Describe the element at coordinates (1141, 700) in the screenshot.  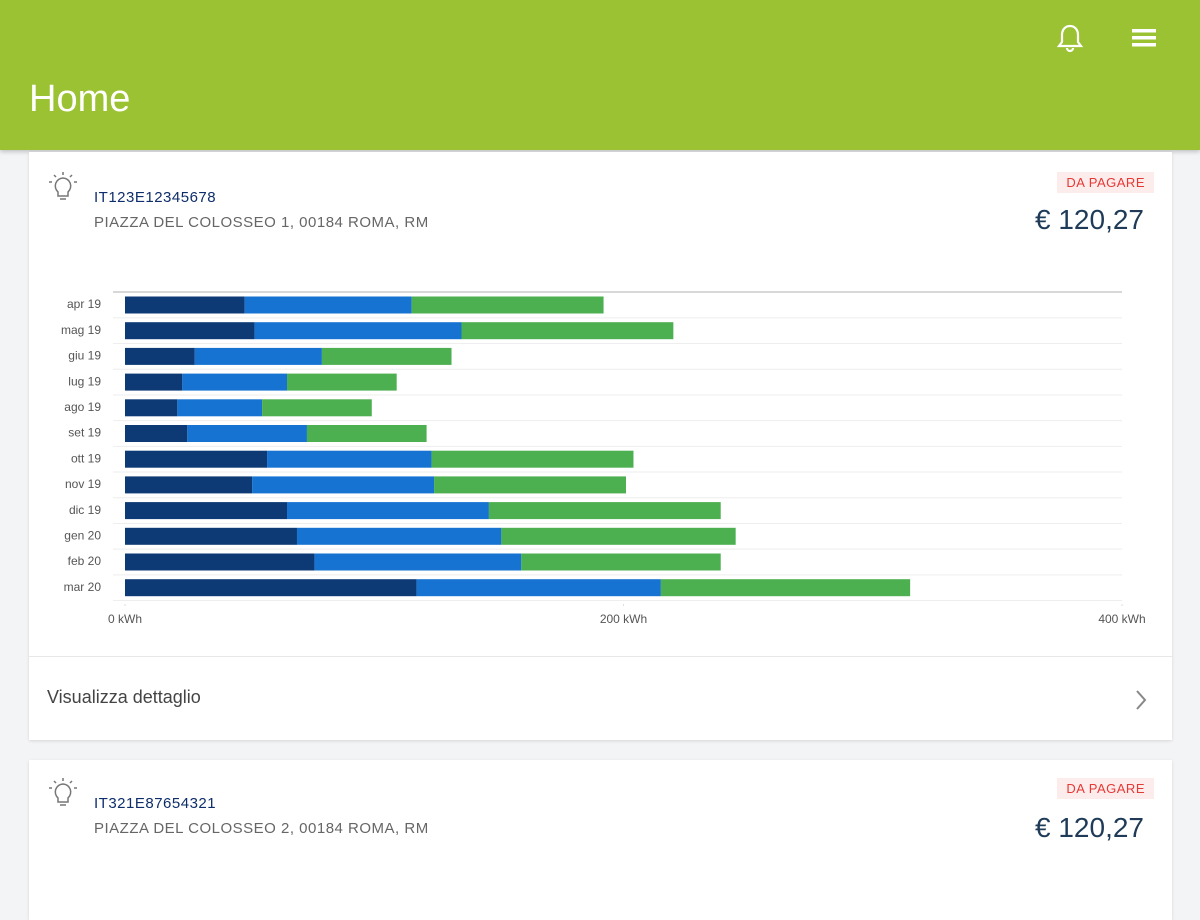
I see `chevron-icon` at that location.